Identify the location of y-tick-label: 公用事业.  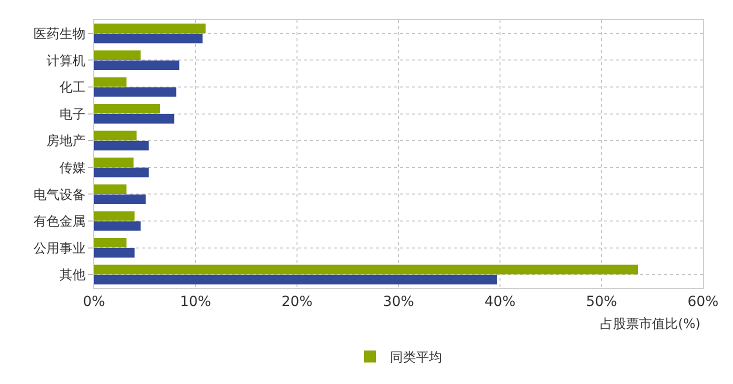
(59, 248).